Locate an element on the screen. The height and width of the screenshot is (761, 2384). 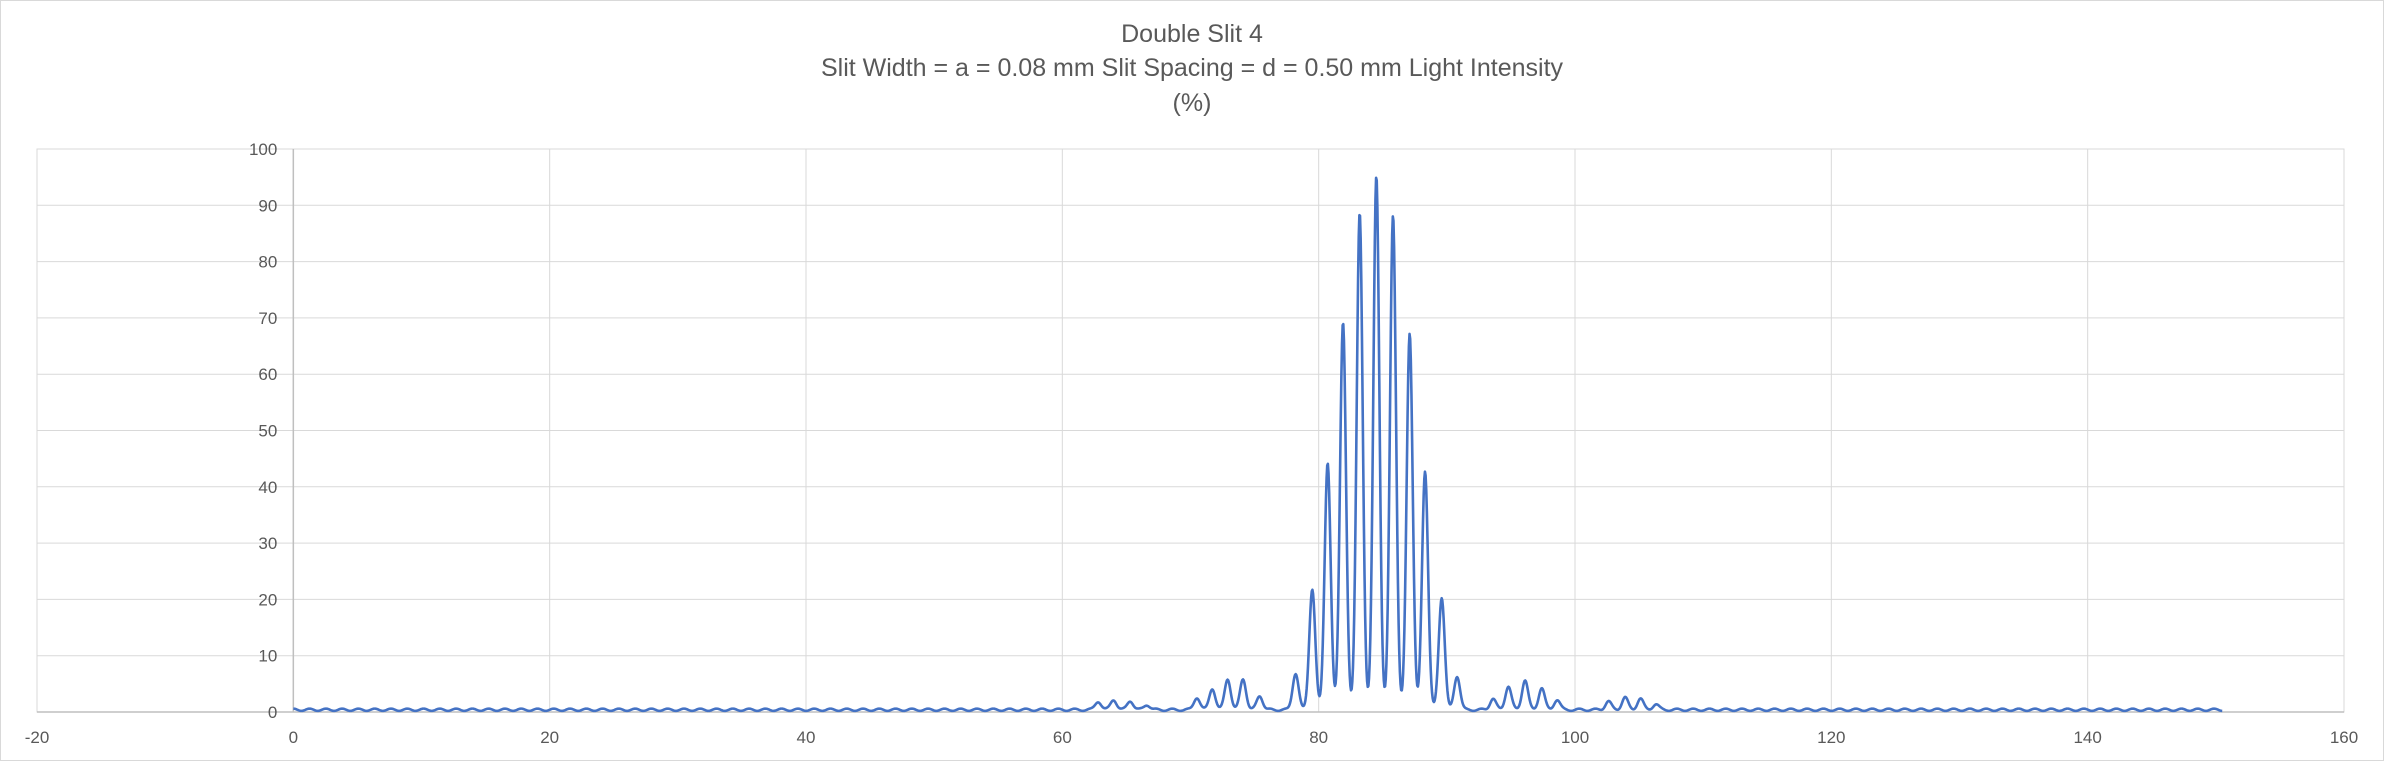
y-tick-label: 80 is located at coordinates (267, 262).